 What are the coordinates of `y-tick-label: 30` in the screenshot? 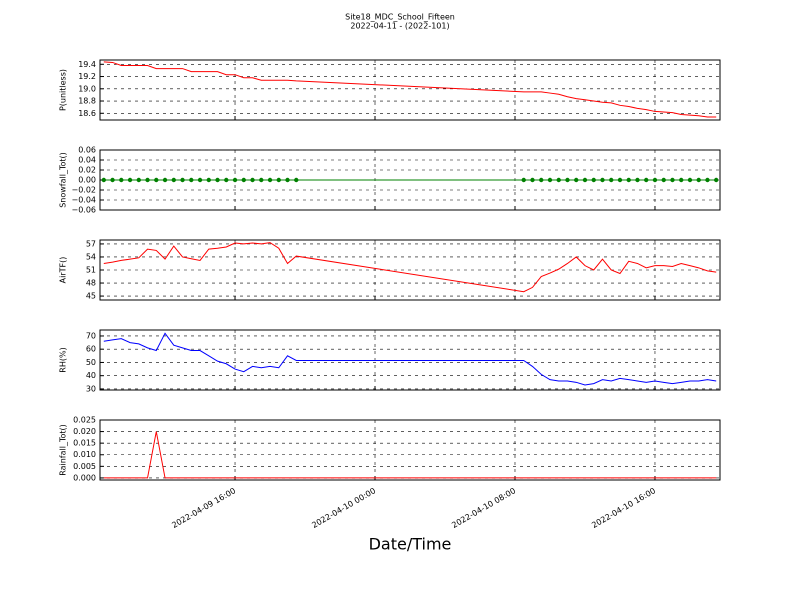 It's located at (91, 388).